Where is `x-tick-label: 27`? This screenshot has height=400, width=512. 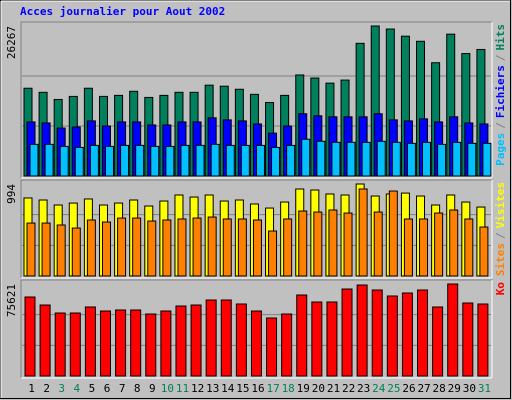 x-tick-label: 27 is located at coordinates (423, 388).